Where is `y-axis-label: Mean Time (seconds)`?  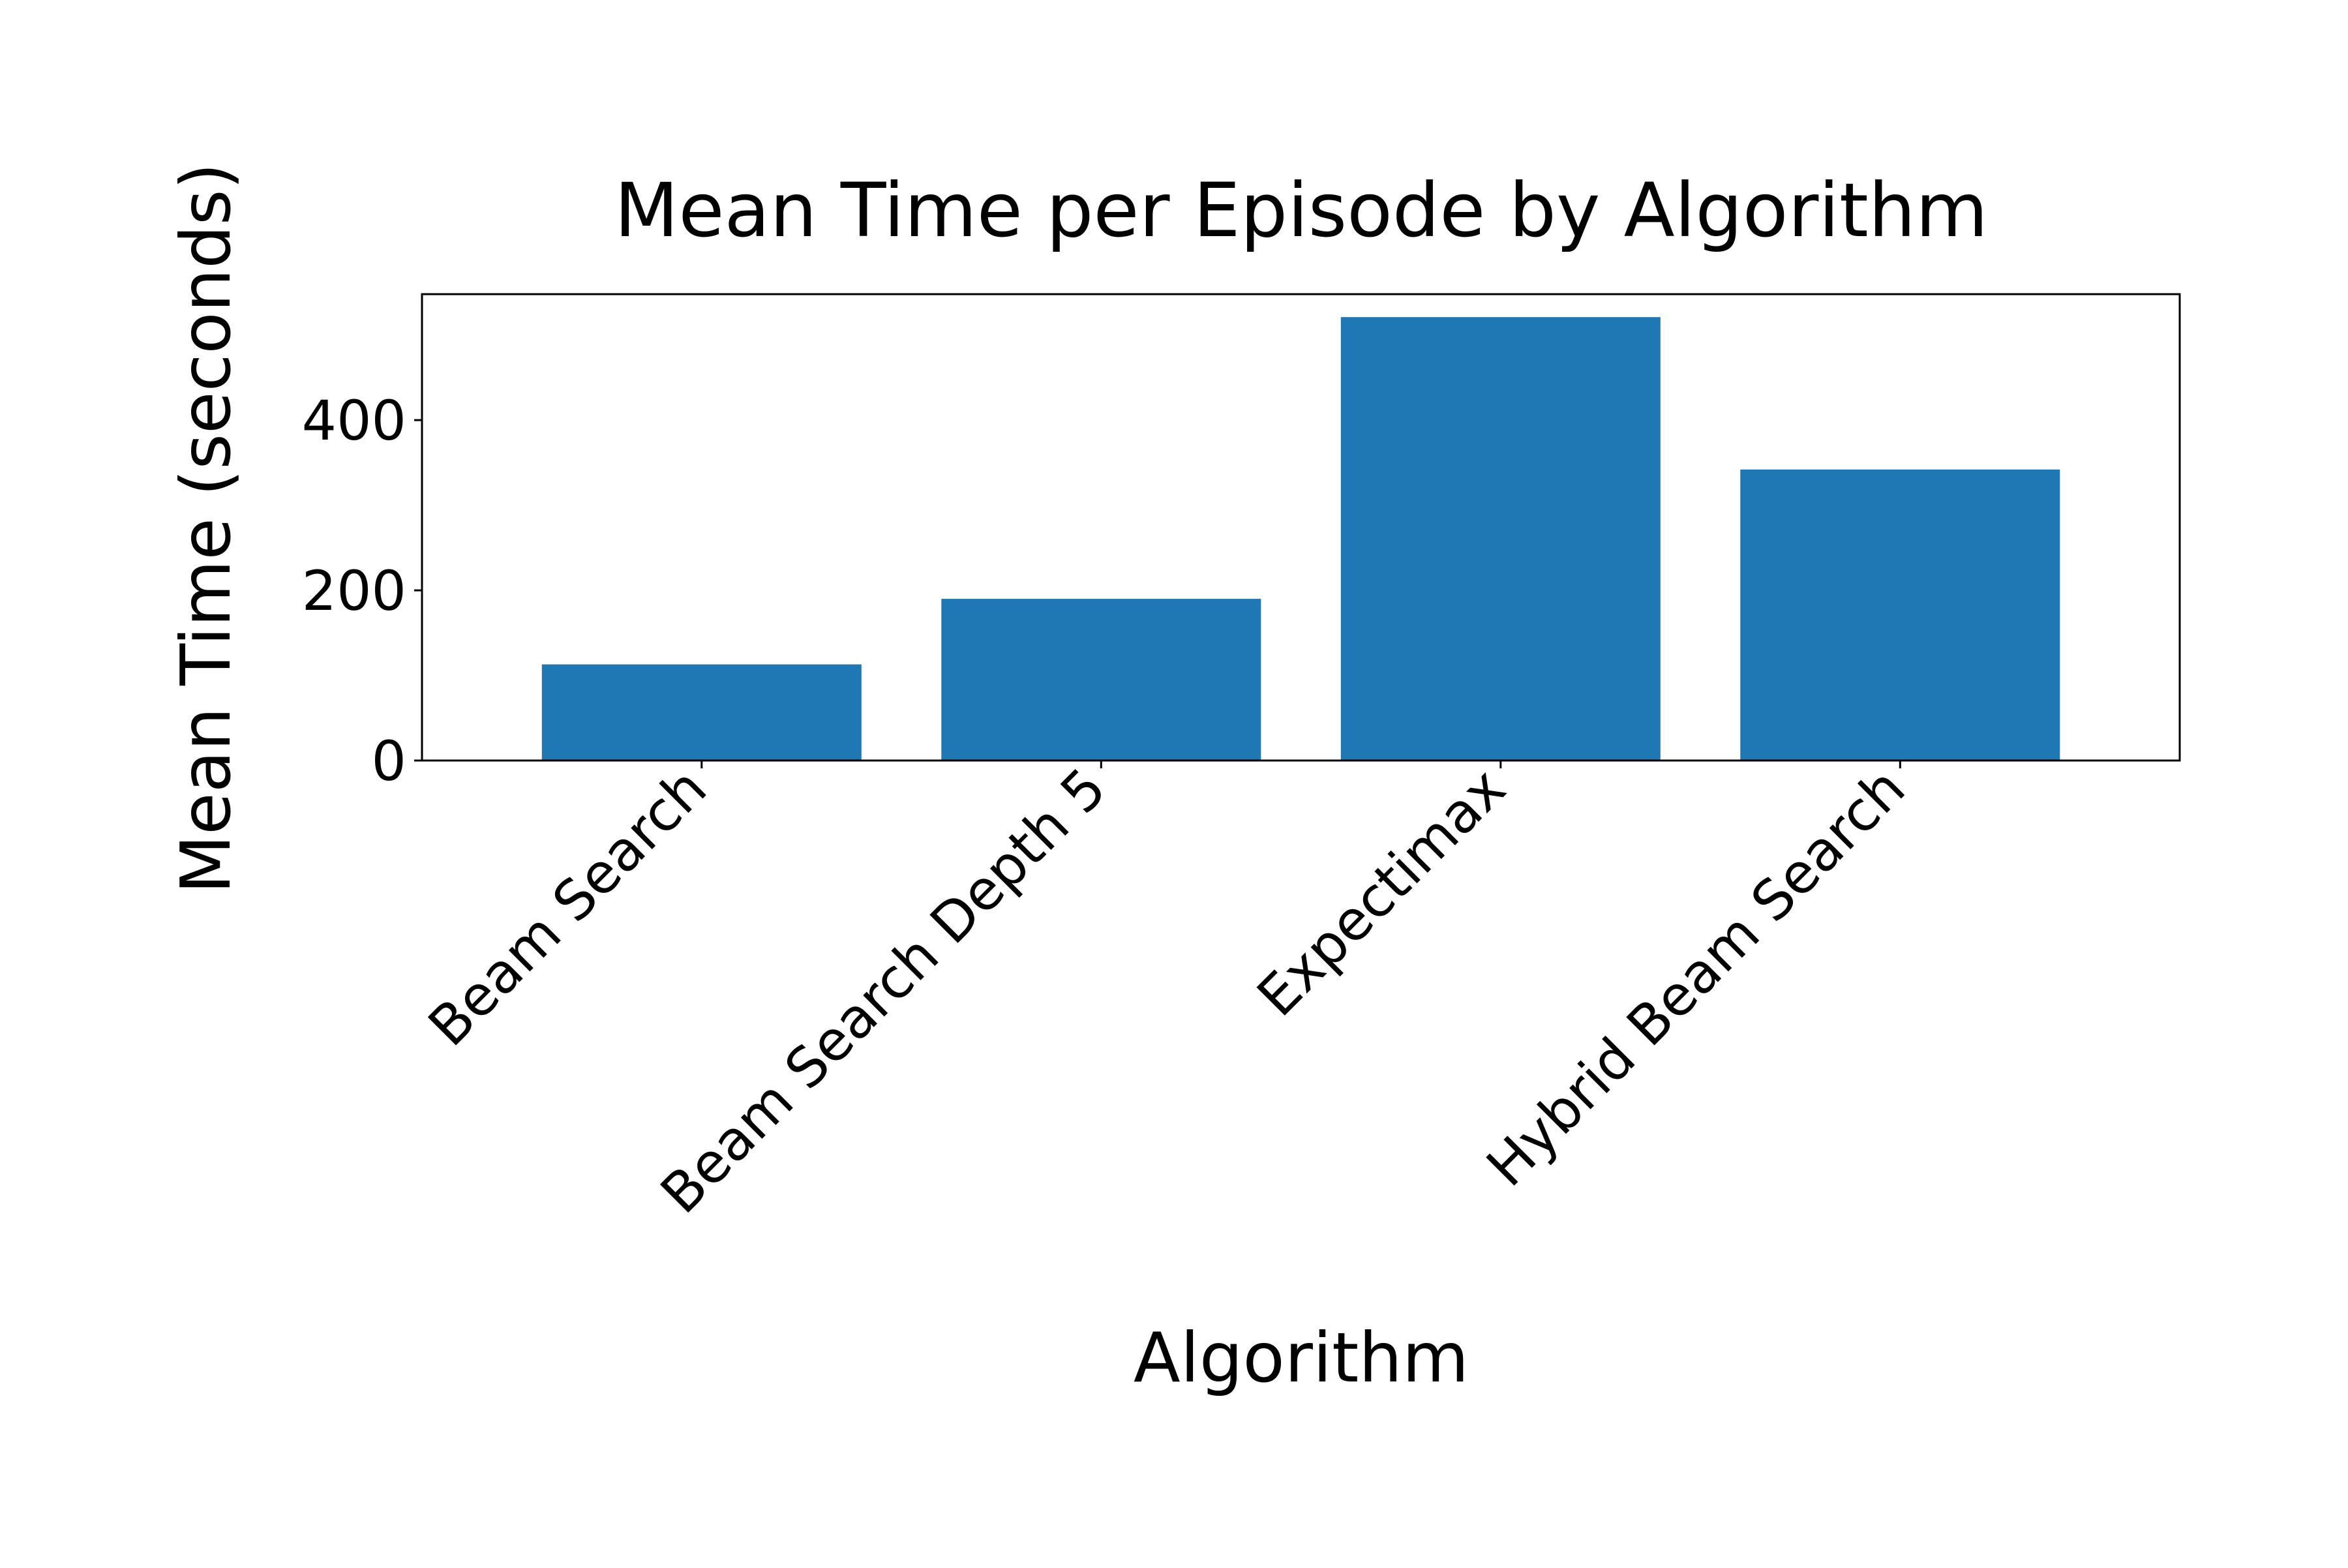 y-axis-label: Mean Time (seconds) is located at coordinates (206, 528).